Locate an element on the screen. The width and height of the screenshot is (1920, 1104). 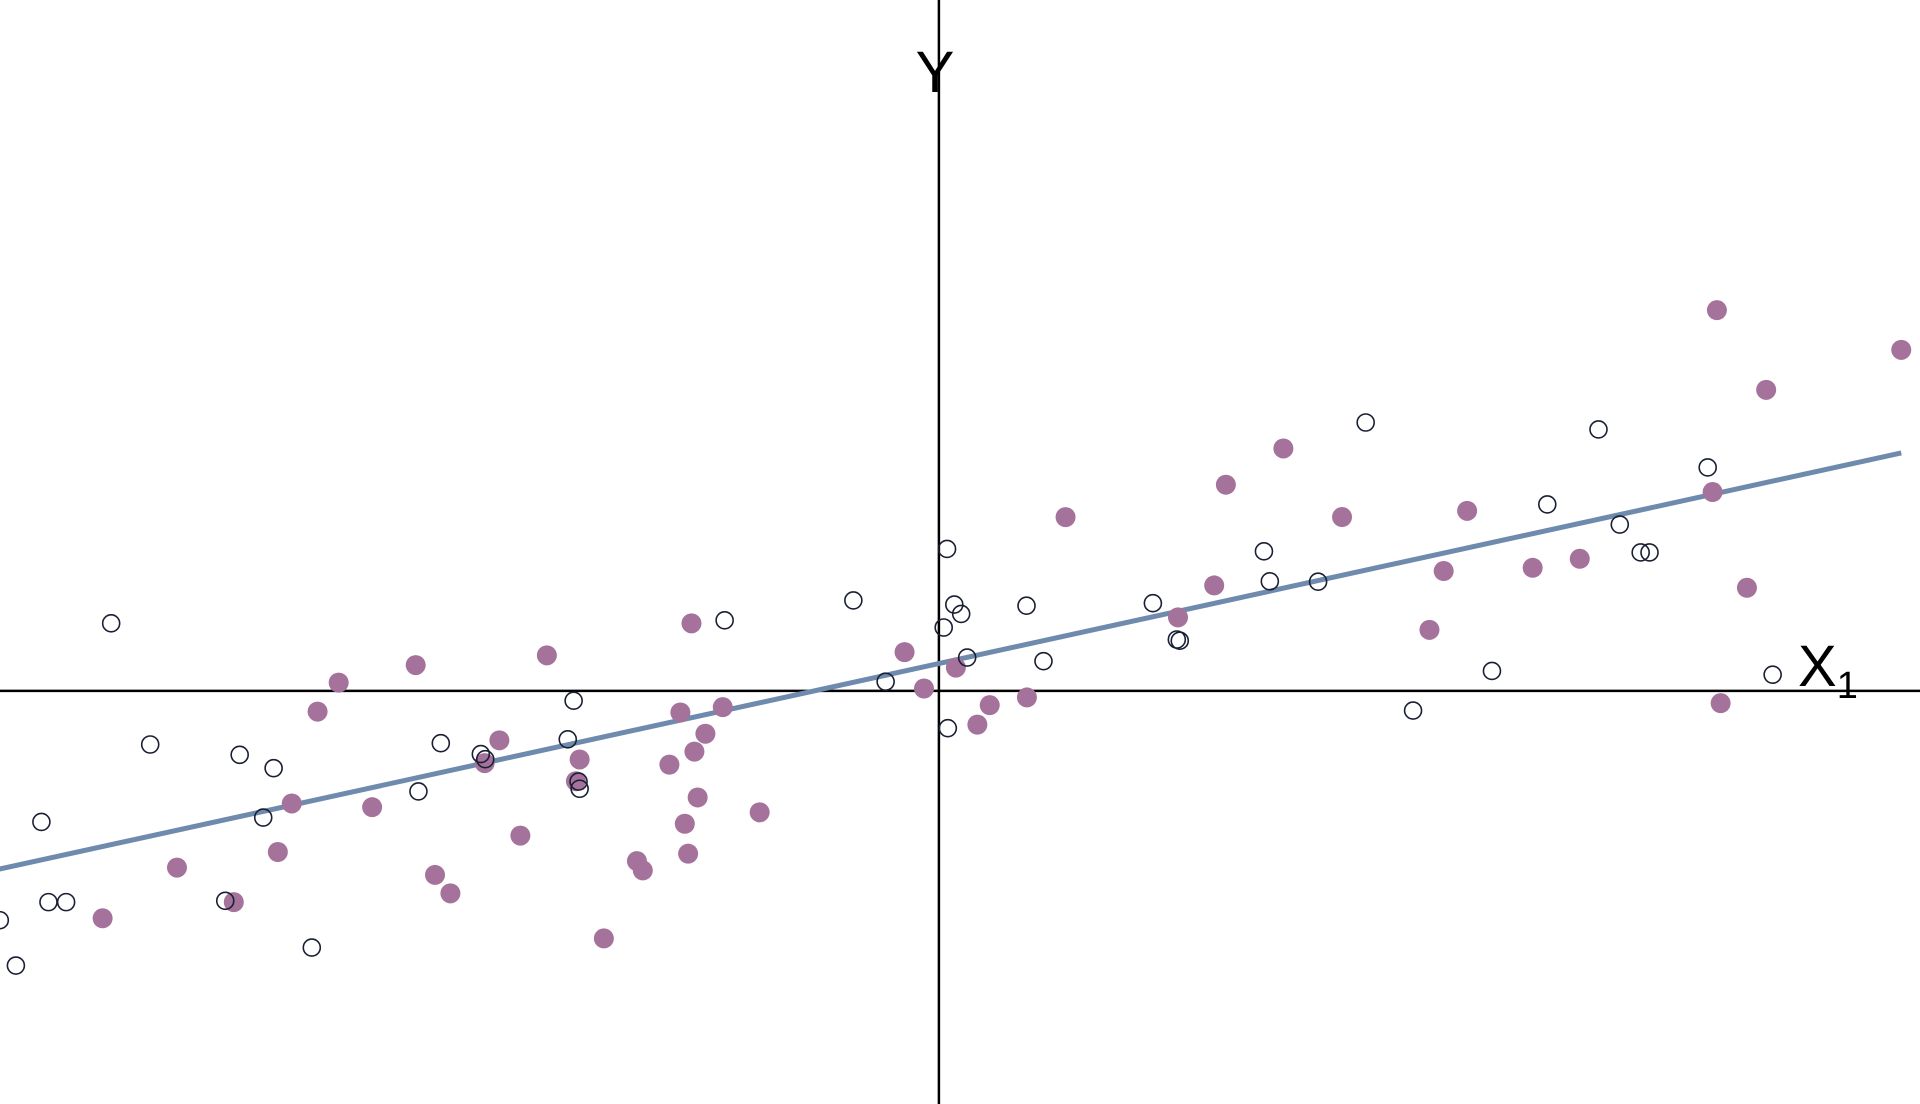
x-axis-label-subscript: 1 is located at coordinates (1847, 686).